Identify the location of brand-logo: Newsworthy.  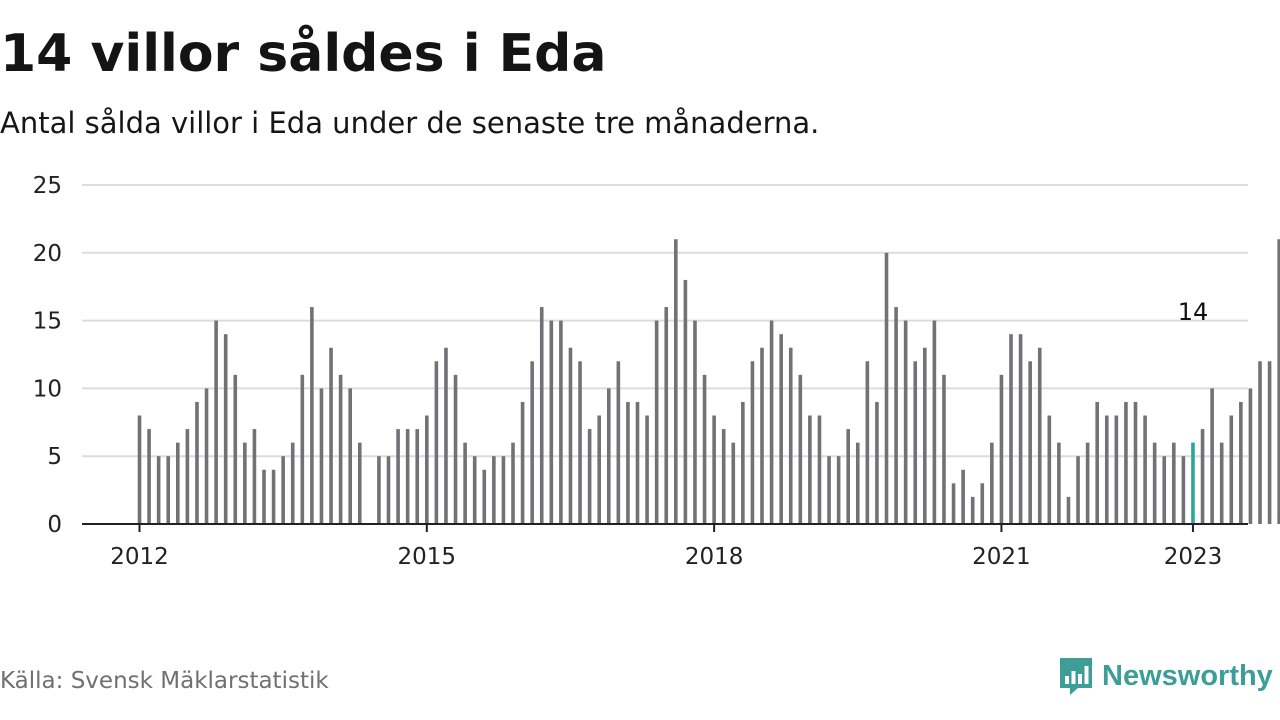
(1165, 676).